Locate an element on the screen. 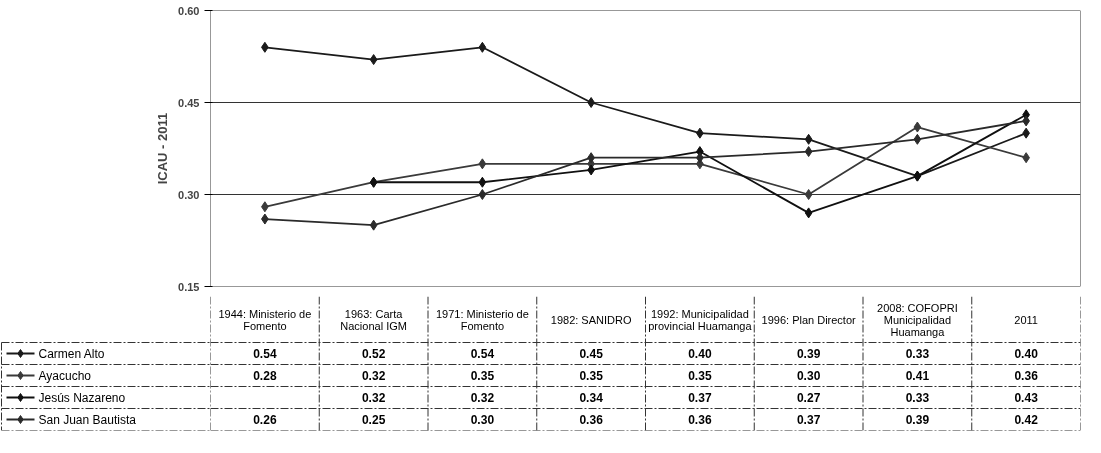 Image resolution: width=1101 pixels, height=453 pixels. x-tick-label: 1944: Ministerio de Fomento is located at coordinates (265, 319).